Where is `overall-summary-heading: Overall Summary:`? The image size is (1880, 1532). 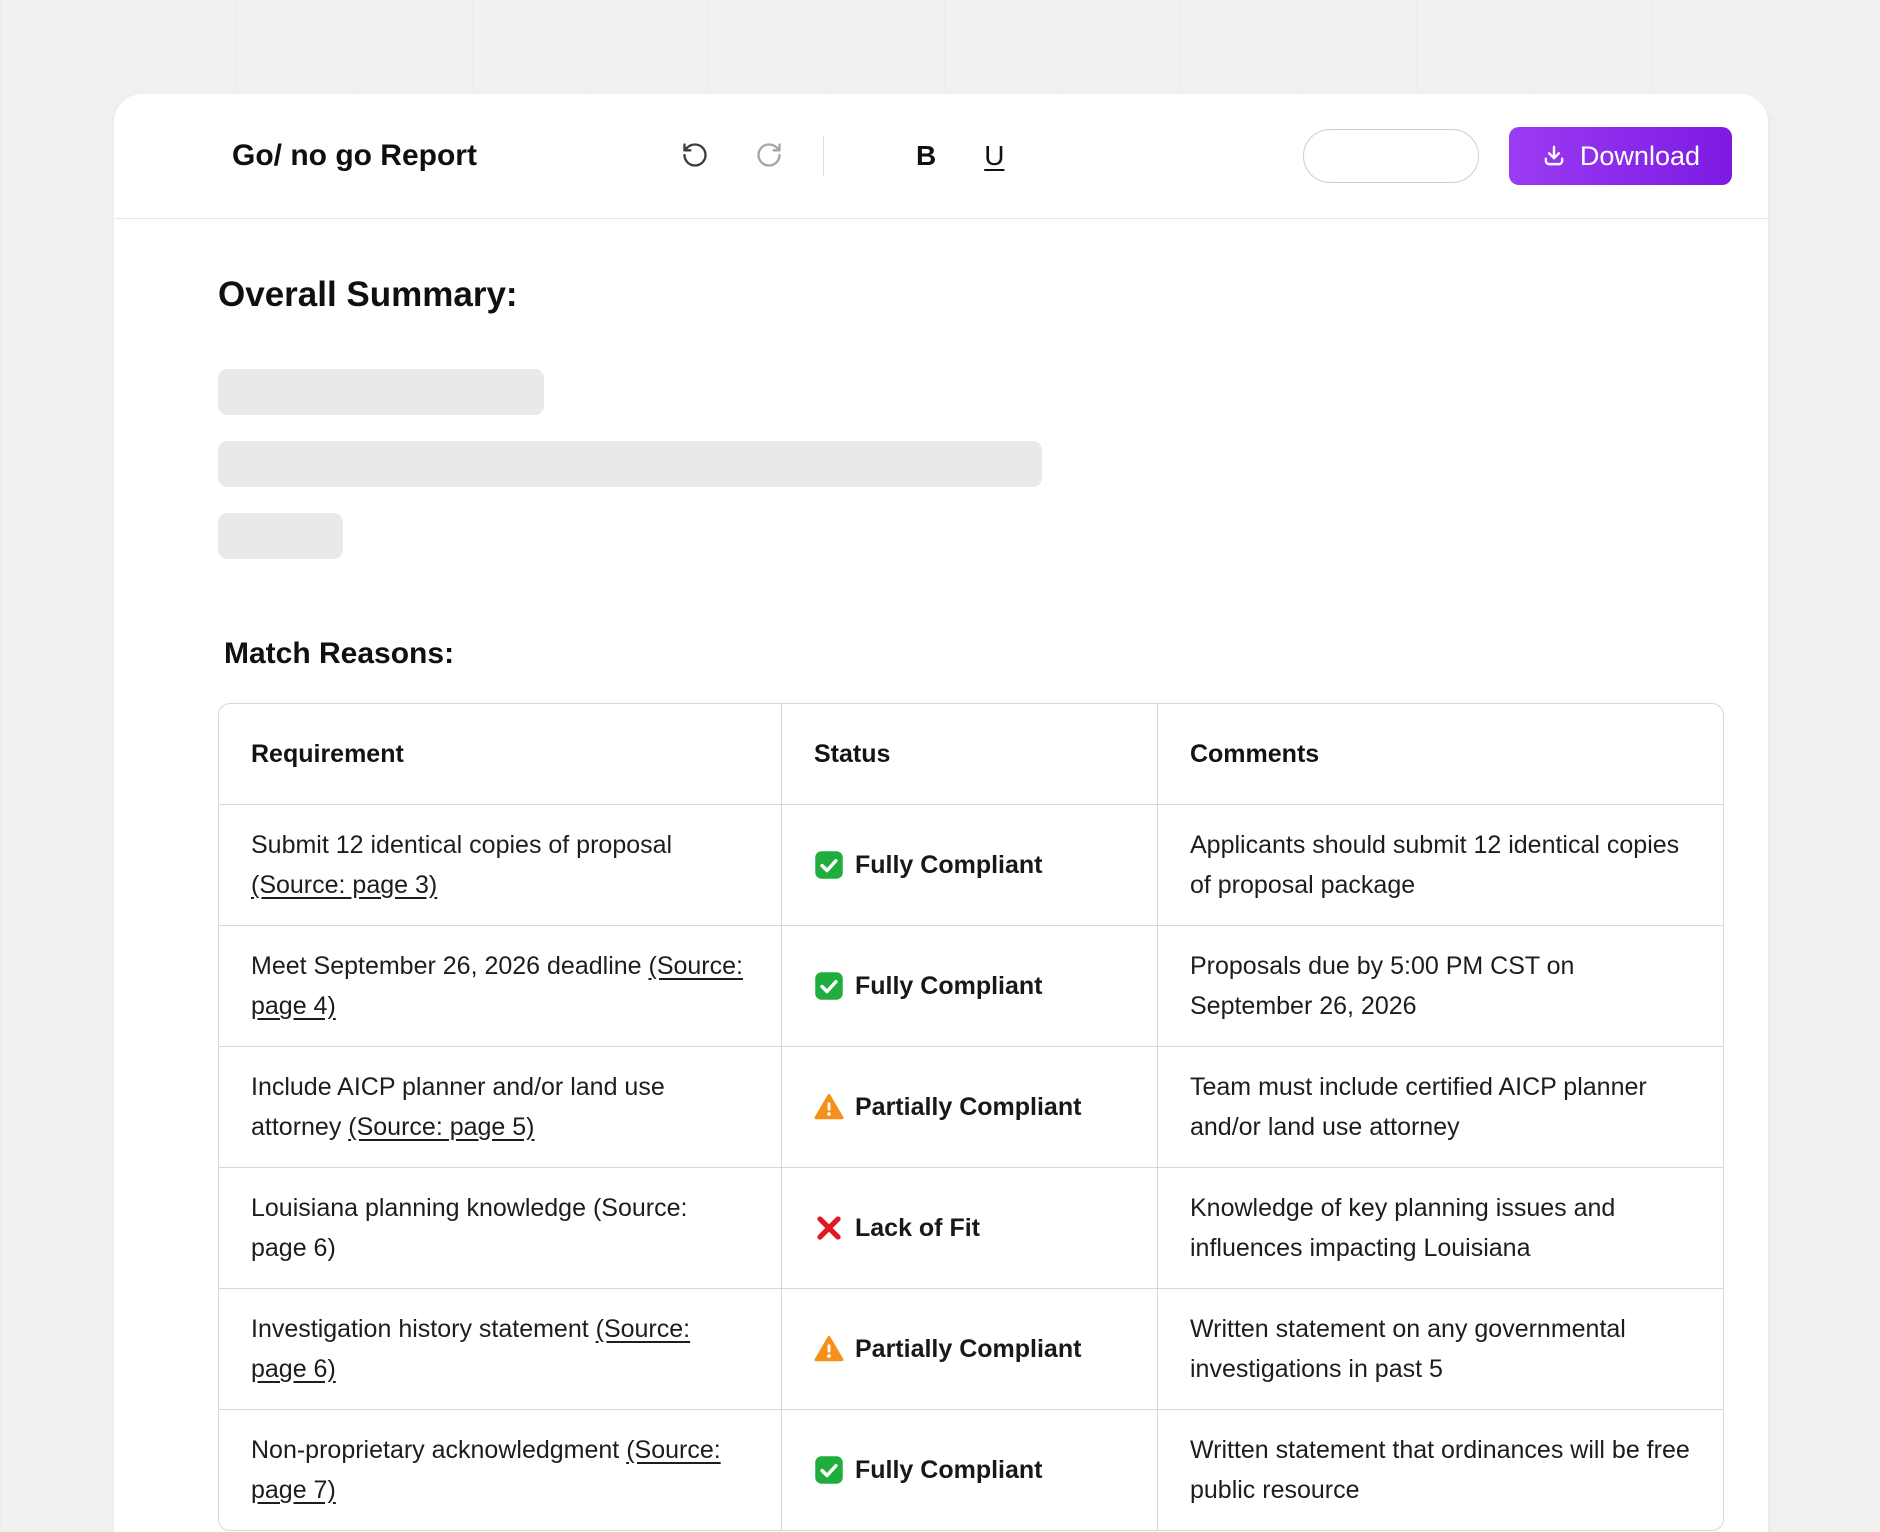
overall-summary-heading: Overall Summary: is located at coordinates (368, 294).